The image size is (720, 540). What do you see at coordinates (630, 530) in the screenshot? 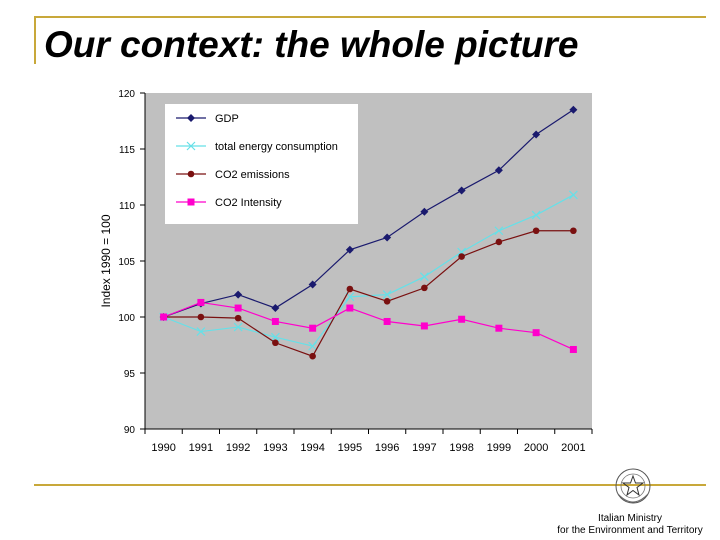
I see `organization-line-2: for the Environment and Territory` at bounding box center [630, 530].